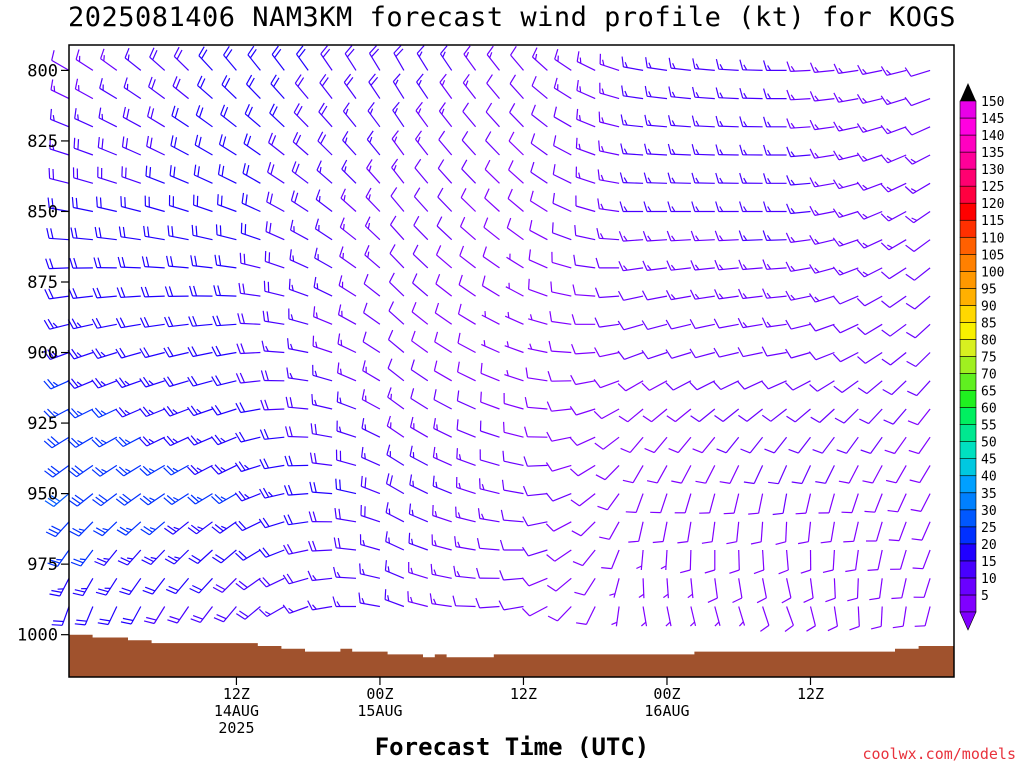  What do you see at coordinates (968, 552) in the screenshot?
I see `colorbar-swatch` at bounding box center [968, 552].